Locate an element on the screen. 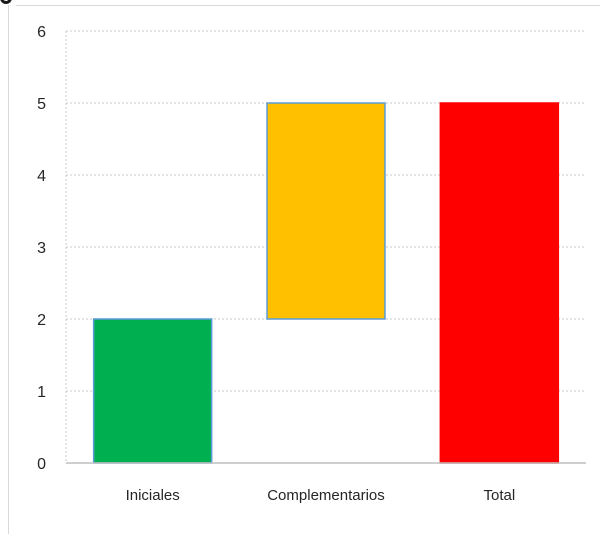 Image resolution: width=600 pixels, height=534 pixels. chart-frame-left-border is located at coordinates (8, 269).